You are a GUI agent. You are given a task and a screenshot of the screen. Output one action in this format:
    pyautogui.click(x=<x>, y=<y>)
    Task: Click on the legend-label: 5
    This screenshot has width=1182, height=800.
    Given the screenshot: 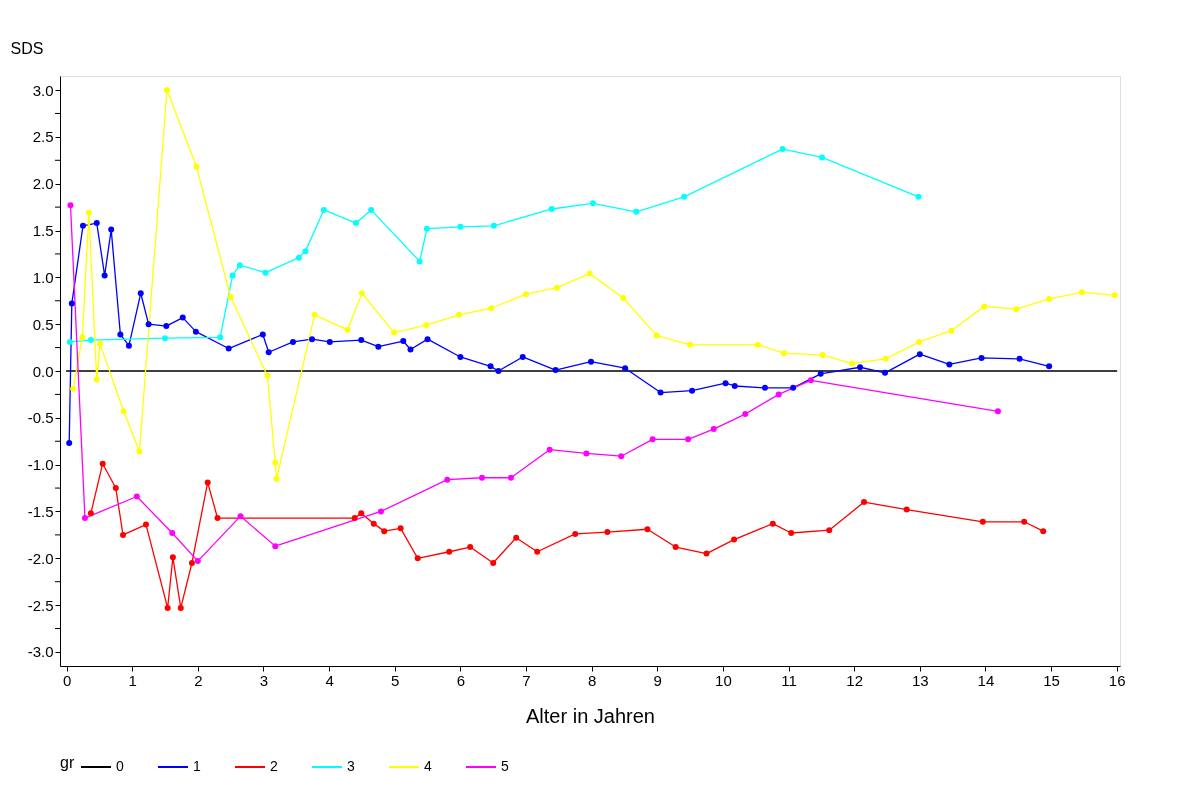 What is the action you would take?
    pyautogui.click(x=505, y=766)
    